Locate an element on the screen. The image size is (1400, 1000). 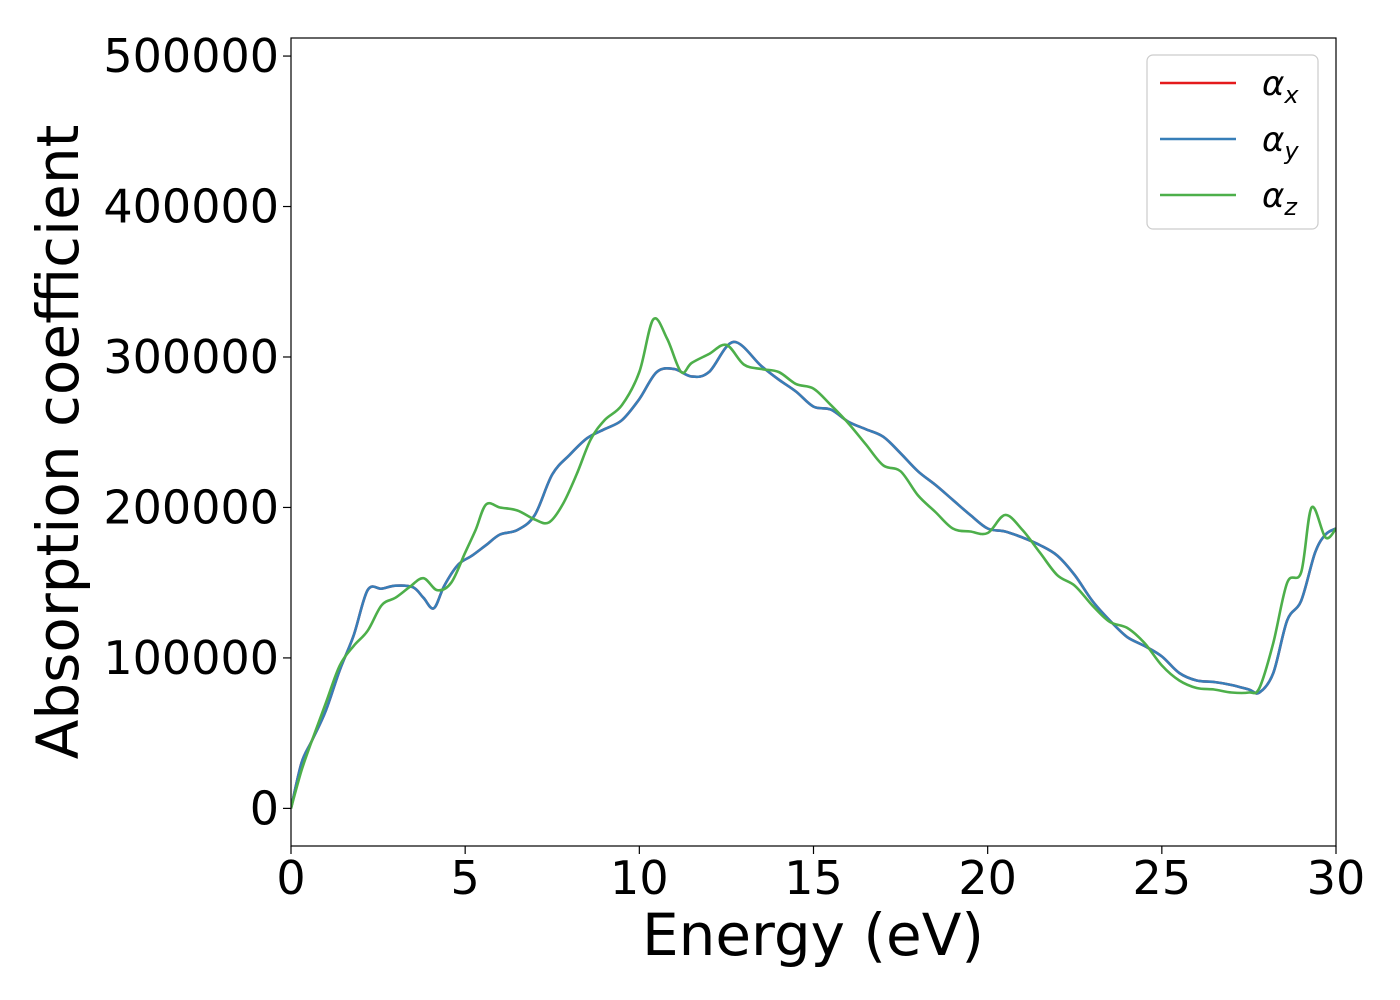
x-axis-ticks: 0 5 10 15 20 25 30 is located at coordinates (820, 875).